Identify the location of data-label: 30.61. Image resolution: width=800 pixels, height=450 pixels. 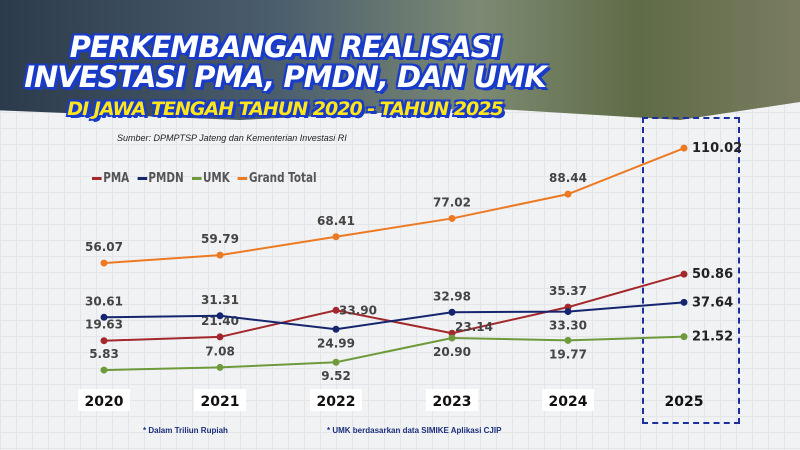
(104, 301).